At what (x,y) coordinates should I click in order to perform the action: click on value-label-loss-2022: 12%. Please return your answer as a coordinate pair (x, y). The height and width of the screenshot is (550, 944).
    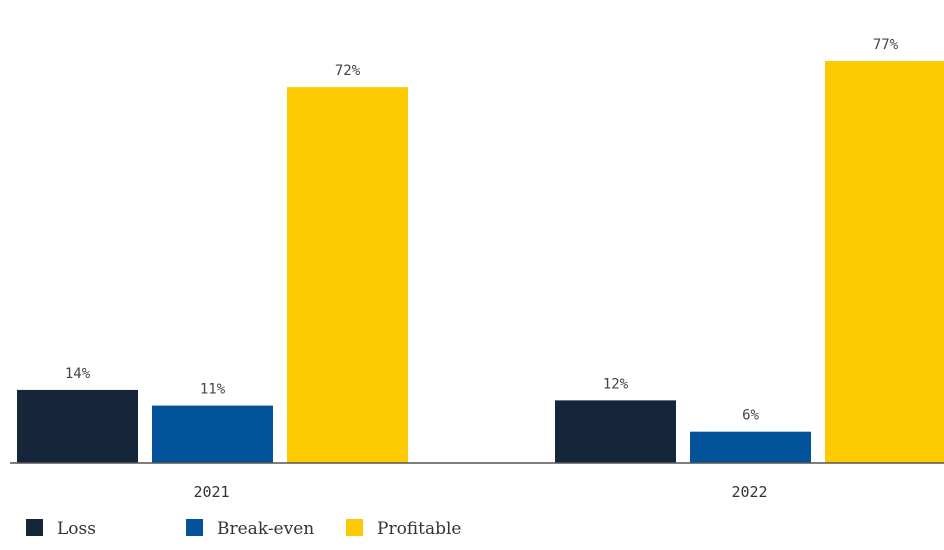
    Looking at the image, I should click on (616, 384).